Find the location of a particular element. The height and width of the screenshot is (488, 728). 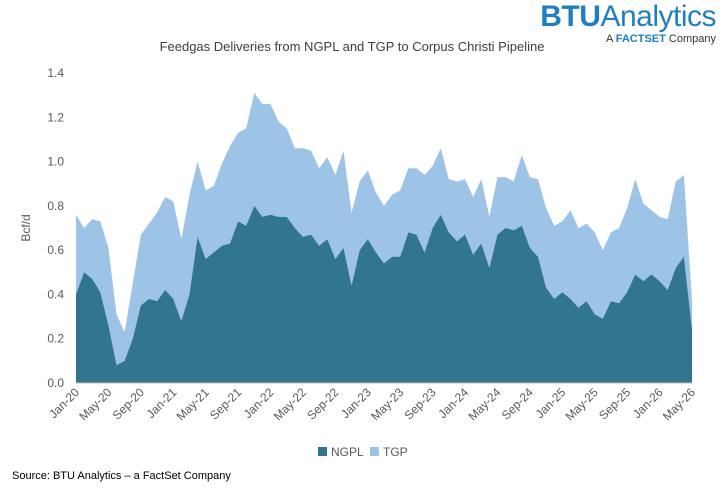

x-tick-label: Jan-21 is located at coordinates (162, 403).